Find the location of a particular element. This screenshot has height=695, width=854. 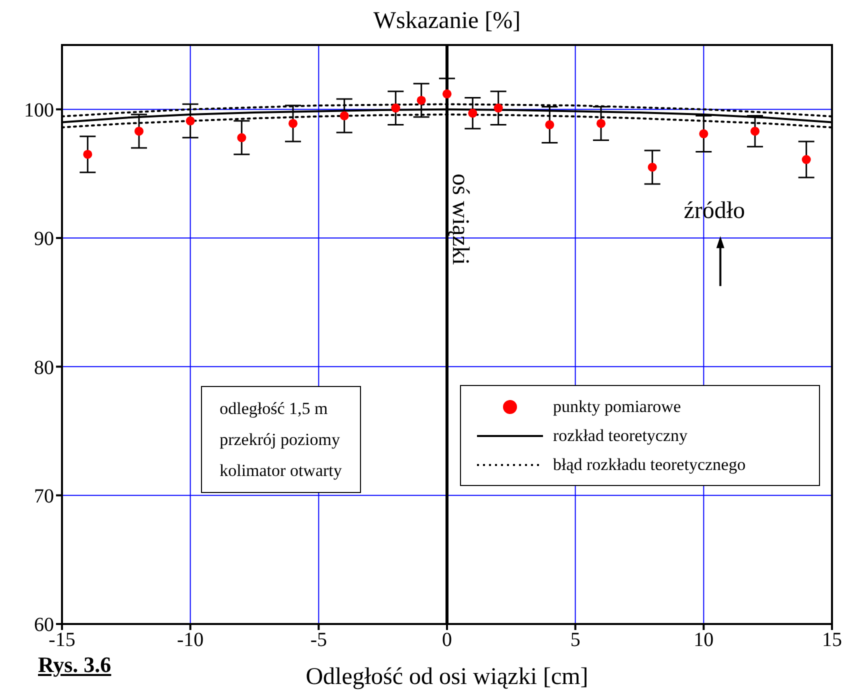

x-tick-label: 10 is located at coordinates (704, 640).